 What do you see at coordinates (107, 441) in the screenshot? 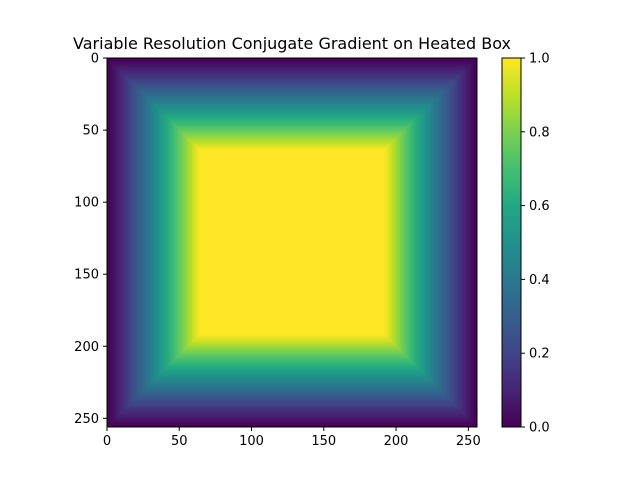
I see `x-tick-label: 0` at bounding box center [107, 441].